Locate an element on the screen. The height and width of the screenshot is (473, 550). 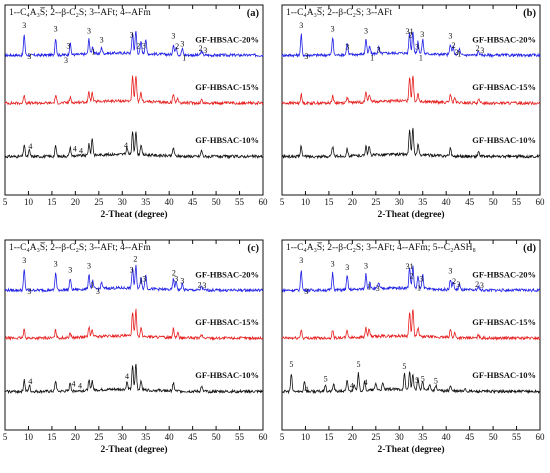
x-tick-label: 30 is located at coordinates (123, 437).